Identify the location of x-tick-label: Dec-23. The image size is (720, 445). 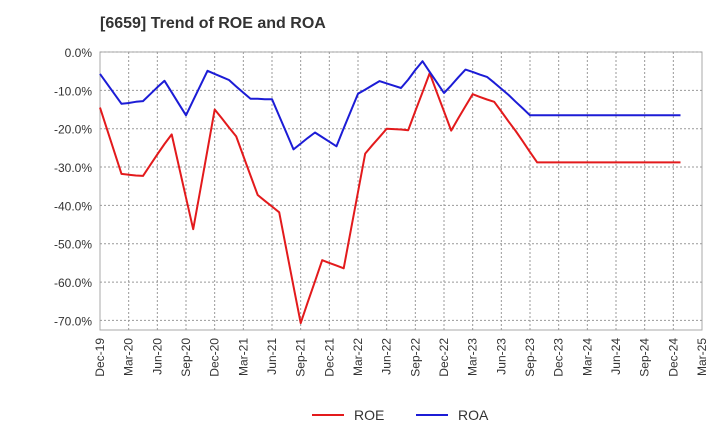
(559, 357).